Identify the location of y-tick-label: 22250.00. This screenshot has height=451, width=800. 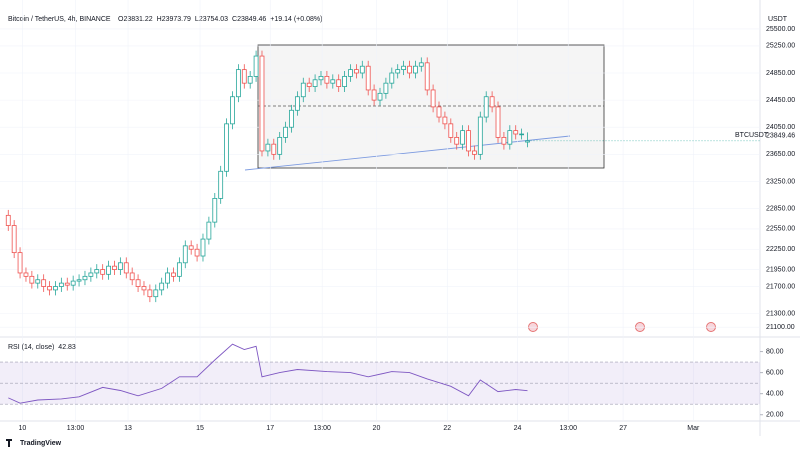
(780, 249).